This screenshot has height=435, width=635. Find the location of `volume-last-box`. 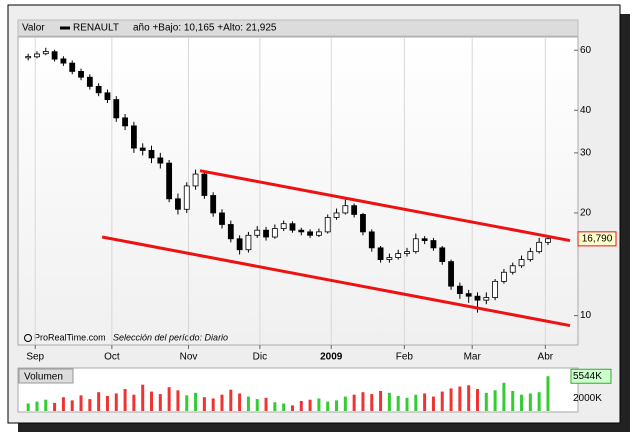

volume-last-box is located at coordinates (591, 376).